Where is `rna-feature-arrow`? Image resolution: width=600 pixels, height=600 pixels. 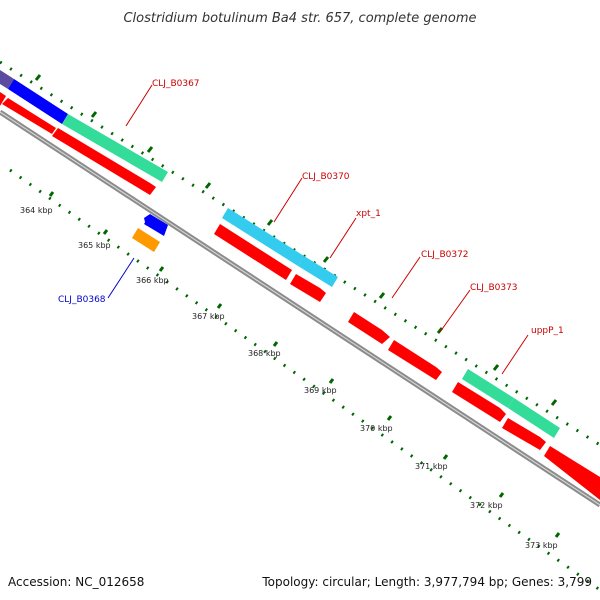
rna-feature-arrow is located at coordinates (147, 220).